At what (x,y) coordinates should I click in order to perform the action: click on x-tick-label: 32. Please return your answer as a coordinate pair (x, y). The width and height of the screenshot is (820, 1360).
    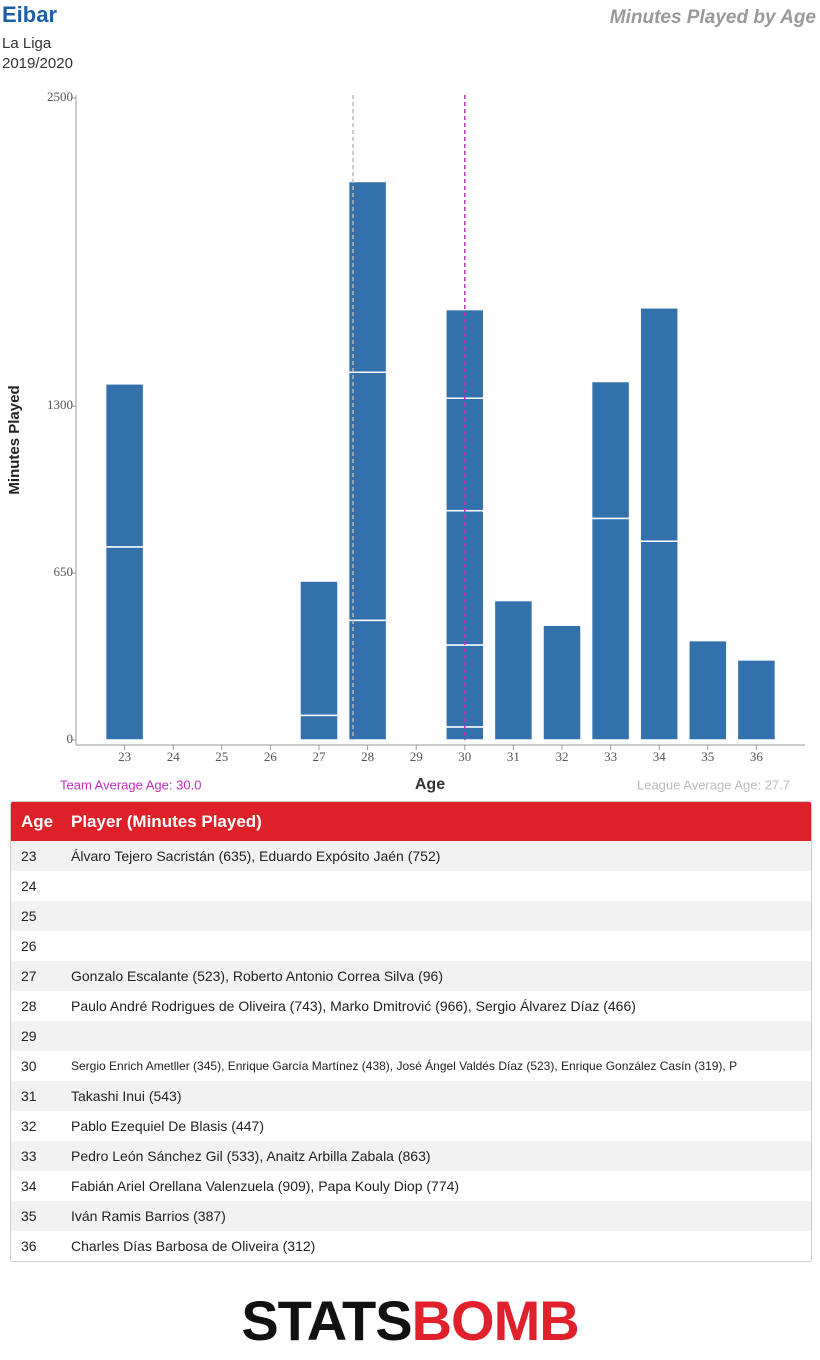
    Looking at the image, I should click on (562, 756).